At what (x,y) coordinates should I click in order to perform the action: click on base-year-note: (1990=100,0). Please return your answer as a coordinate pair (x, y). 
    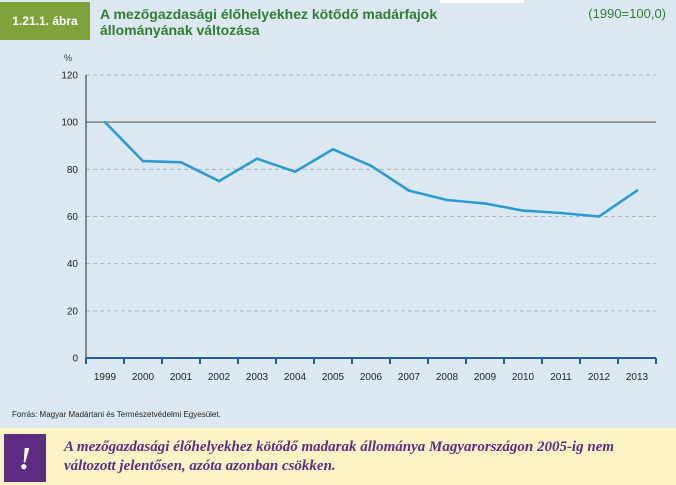
    Looking at the image, I should click on (627, 13).